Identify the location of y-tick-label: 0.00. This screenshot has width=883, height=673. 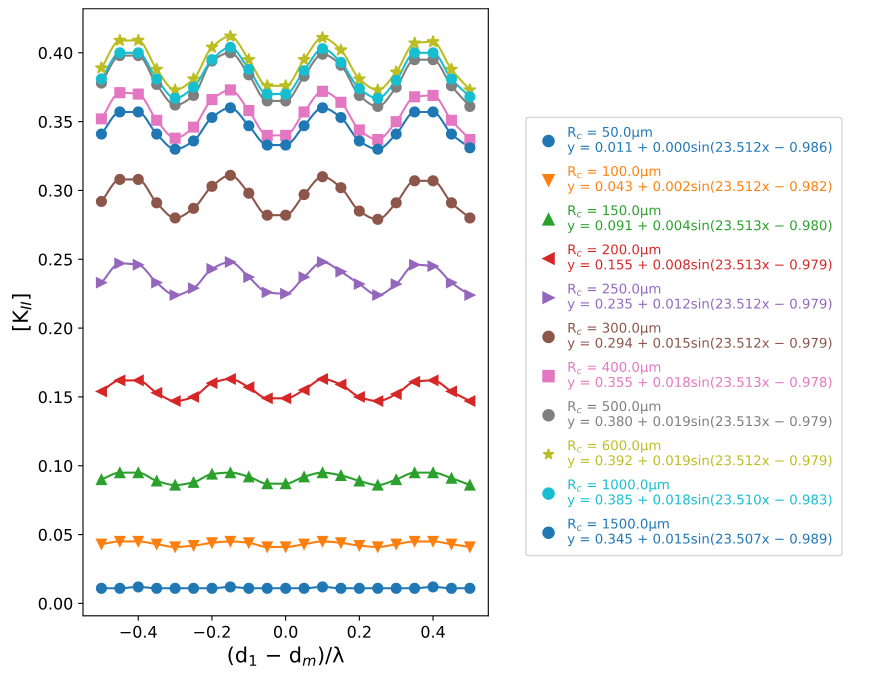
(55, 604).